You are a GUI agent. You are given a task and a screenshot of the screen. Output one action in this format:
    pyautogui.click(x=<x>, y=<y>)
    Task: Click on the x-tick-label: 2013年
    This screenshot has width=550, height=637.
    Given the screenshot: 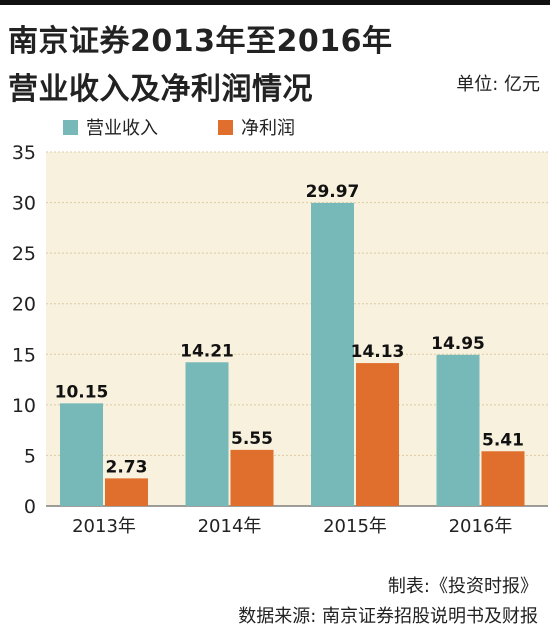 What is the action you would take?
    pyautogui.click(x=104, y=526)
    